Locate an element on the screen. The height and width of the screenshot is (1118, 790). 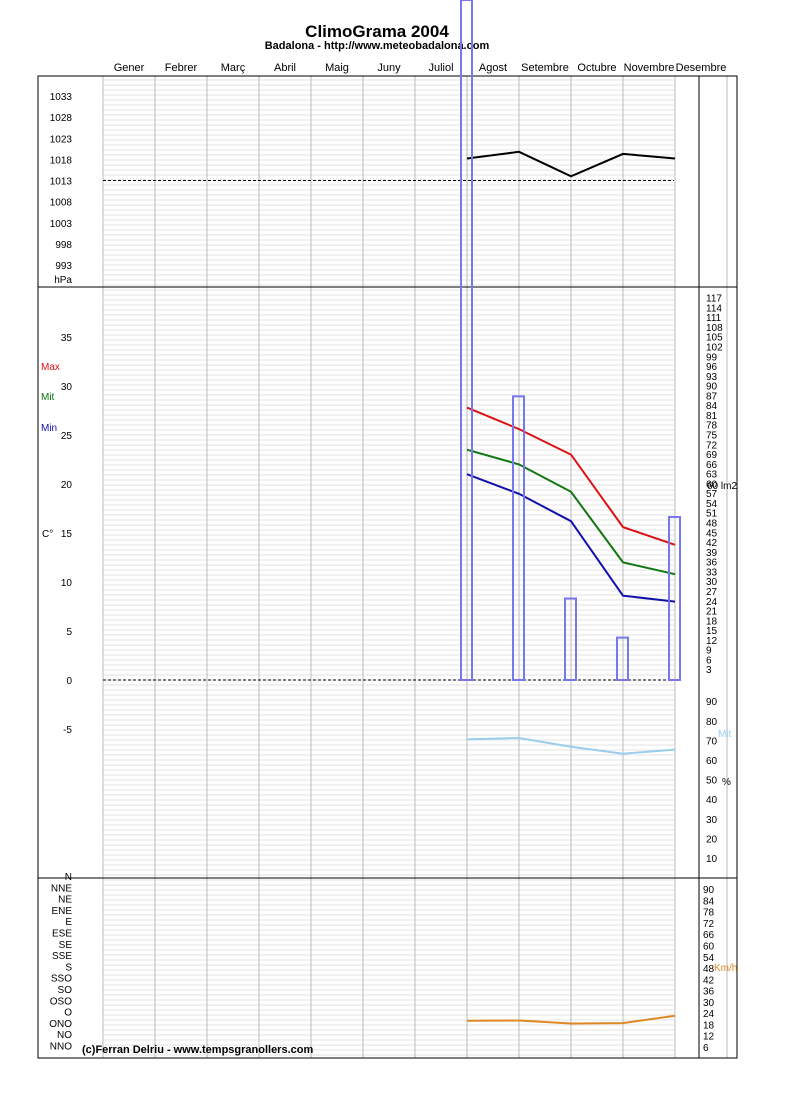
wind-direction-label: SSE is located at coordinates (62, 956).